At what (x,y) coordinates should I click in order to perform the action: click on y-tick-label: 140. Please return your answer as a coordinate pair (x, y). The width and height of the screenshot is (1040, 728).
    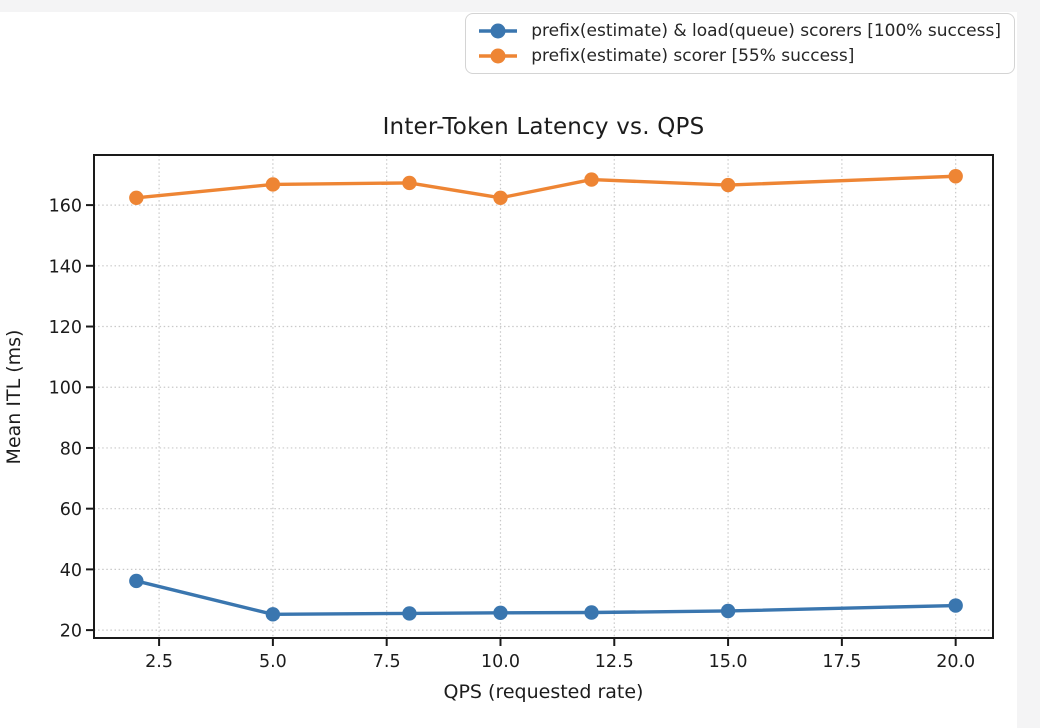
    Looking at the image, I should click on (65, 267).